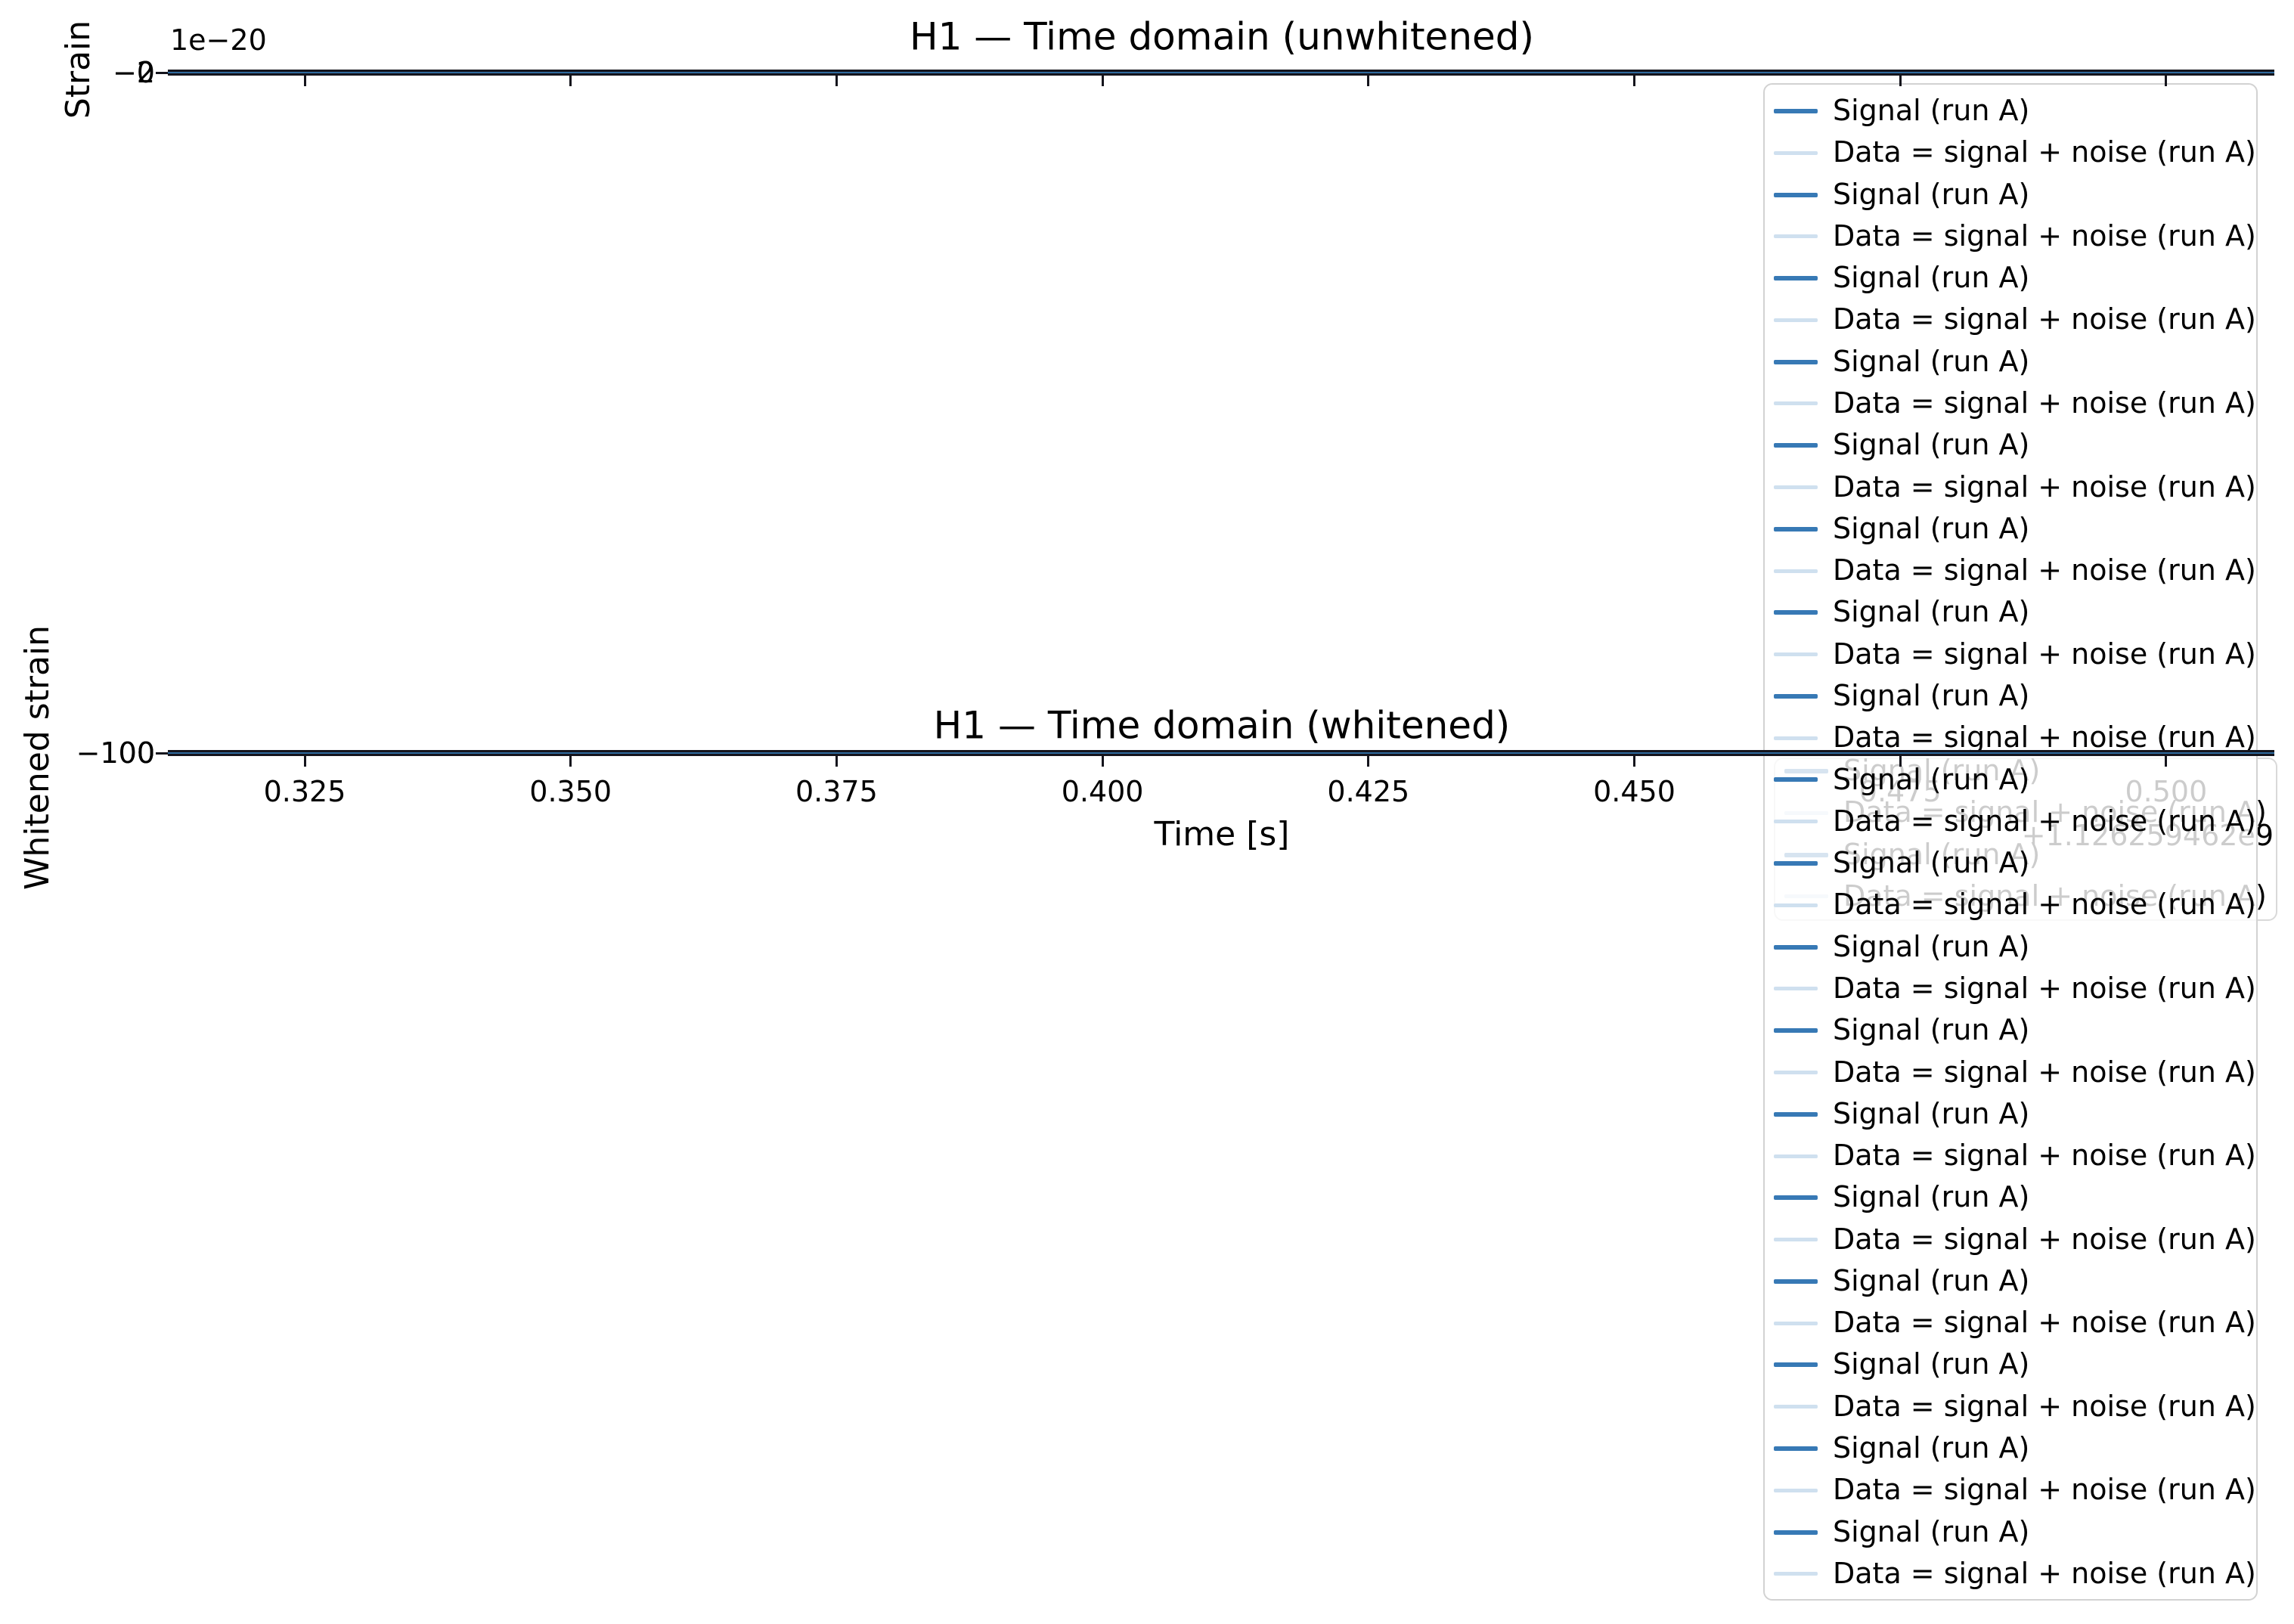  What do you see at coordinates (836, 792) in the screenshot?
I see `xtick-label: 0.375` at bounding box center [836, 792].